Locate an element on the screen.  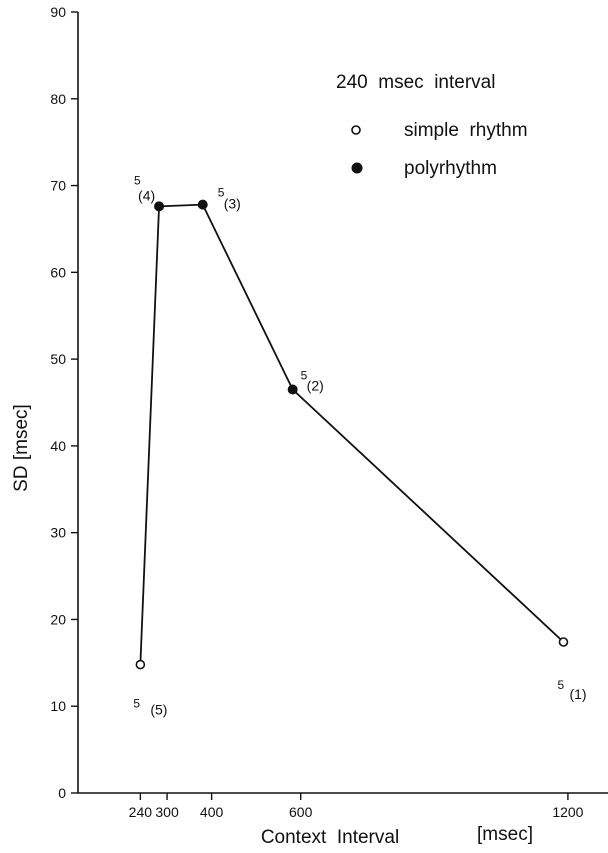
point-label: (1) is located at coordinates (577, 694).